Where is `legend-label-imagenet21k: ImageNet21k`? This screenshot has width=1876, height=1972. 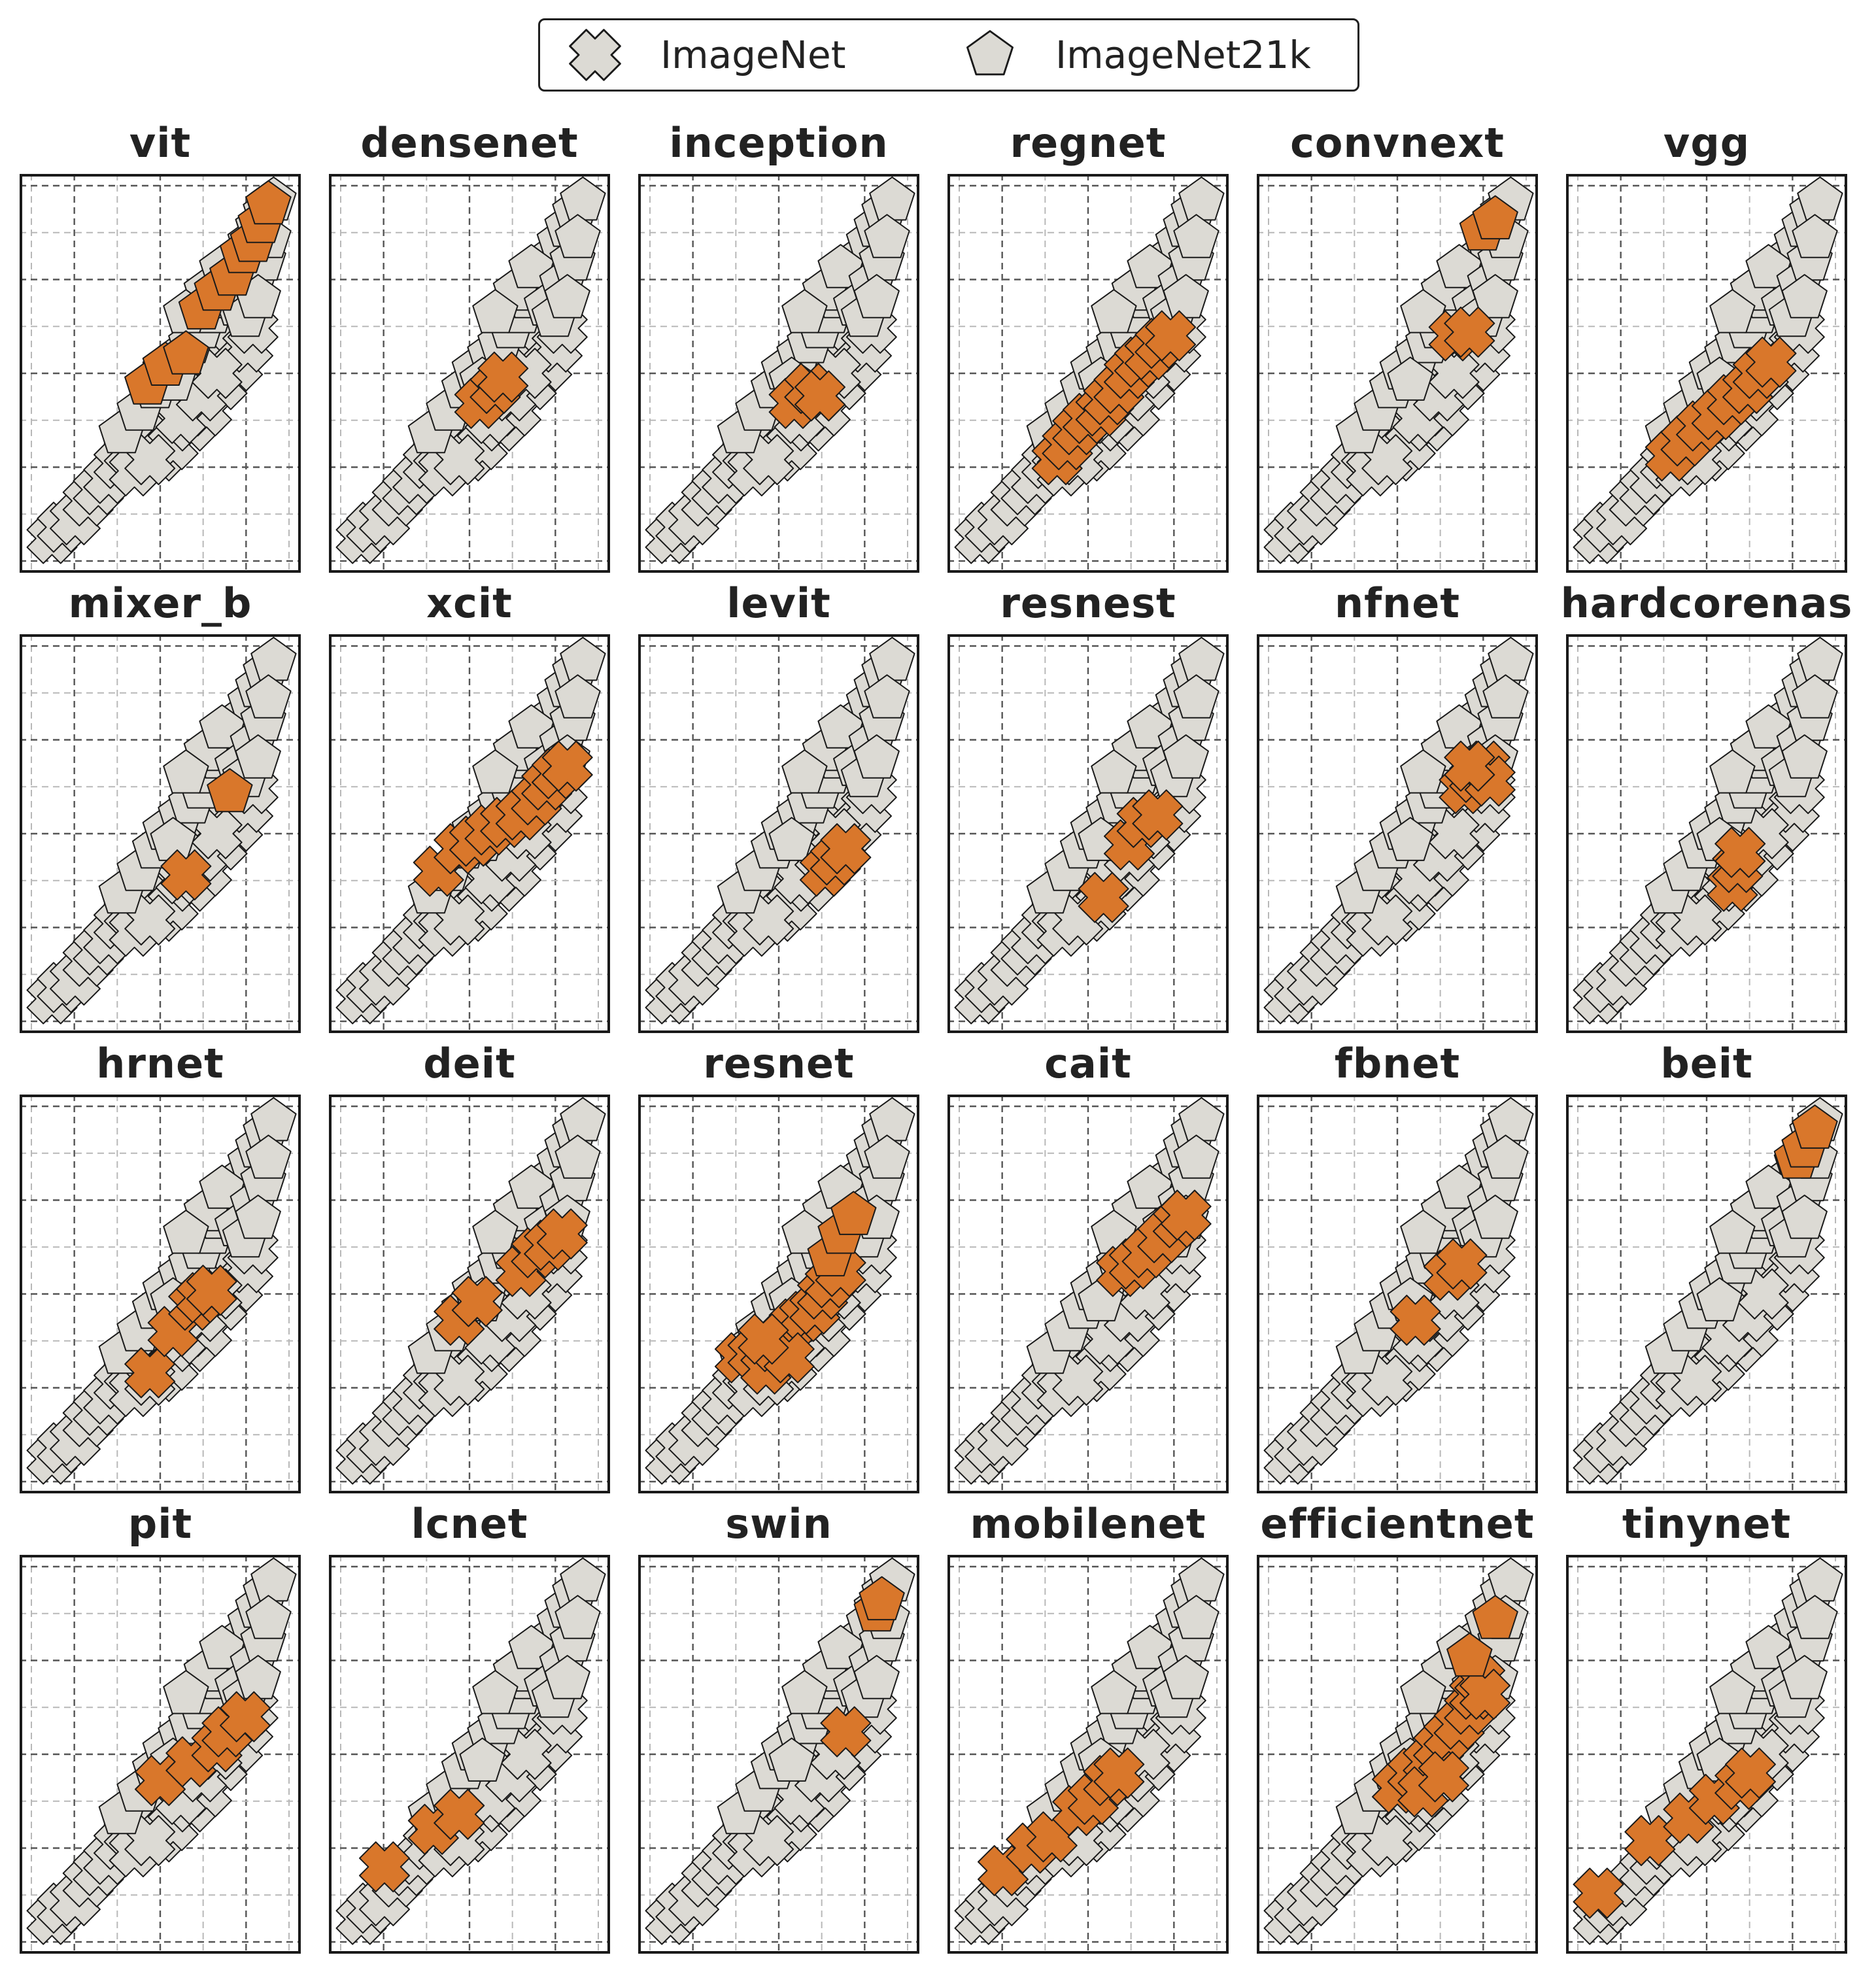 legend-label-imagenet21k: ImageNet21k is located at coordinates (1183, 55).